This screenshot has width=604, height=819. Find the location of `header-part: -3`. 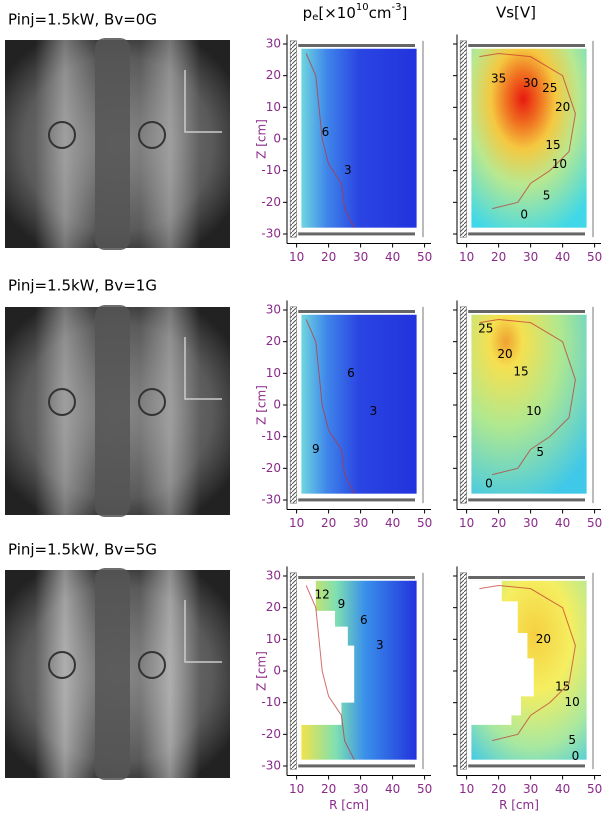

header-part: -3 is located at coordinates (396, 7).